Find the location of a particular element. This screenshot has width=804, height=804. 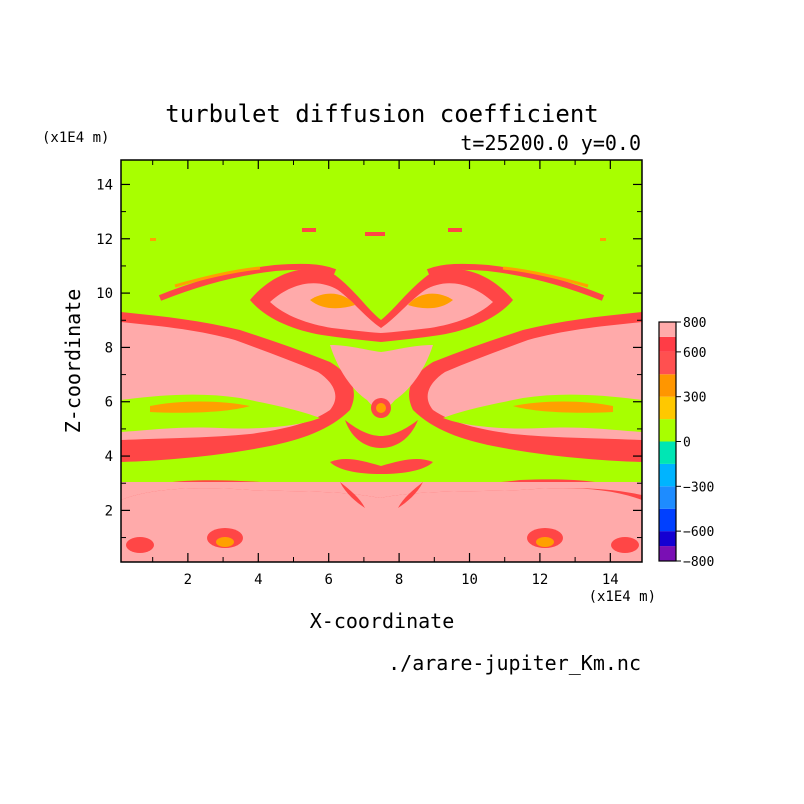

y-tick-label: 14 is located at coordinates (104, 185).